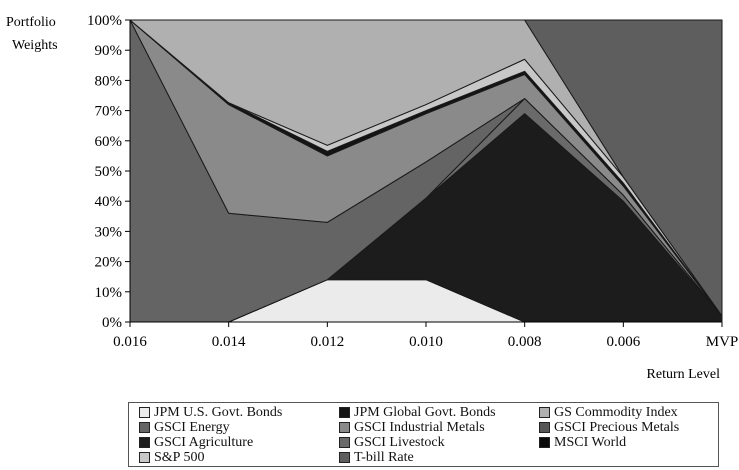 The image size is (739, 470). Describe the element at coordinates (590, 442) in the screenshot. I see `legend-label: MSCI World` at that location.